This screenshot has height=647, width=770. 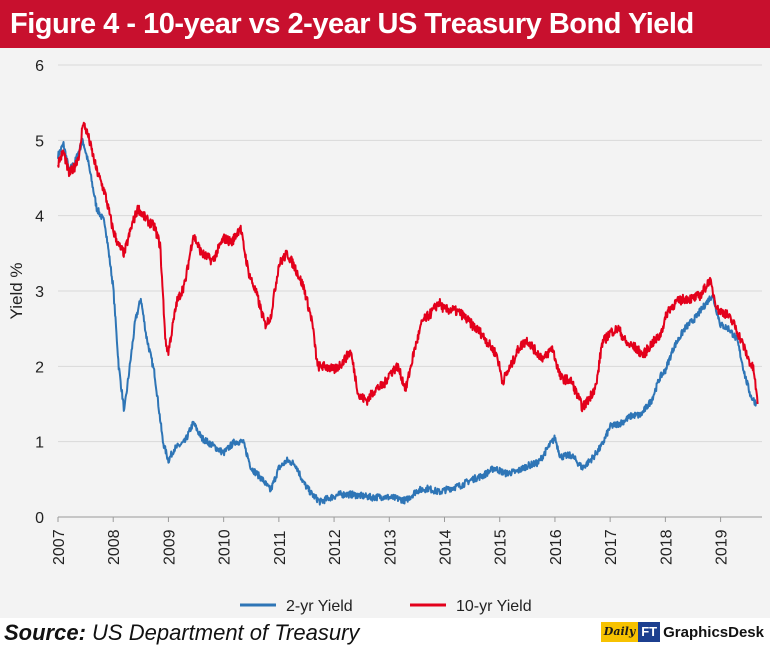 I want to click on x-tick-label: 2009, so click(x=169, y=547).